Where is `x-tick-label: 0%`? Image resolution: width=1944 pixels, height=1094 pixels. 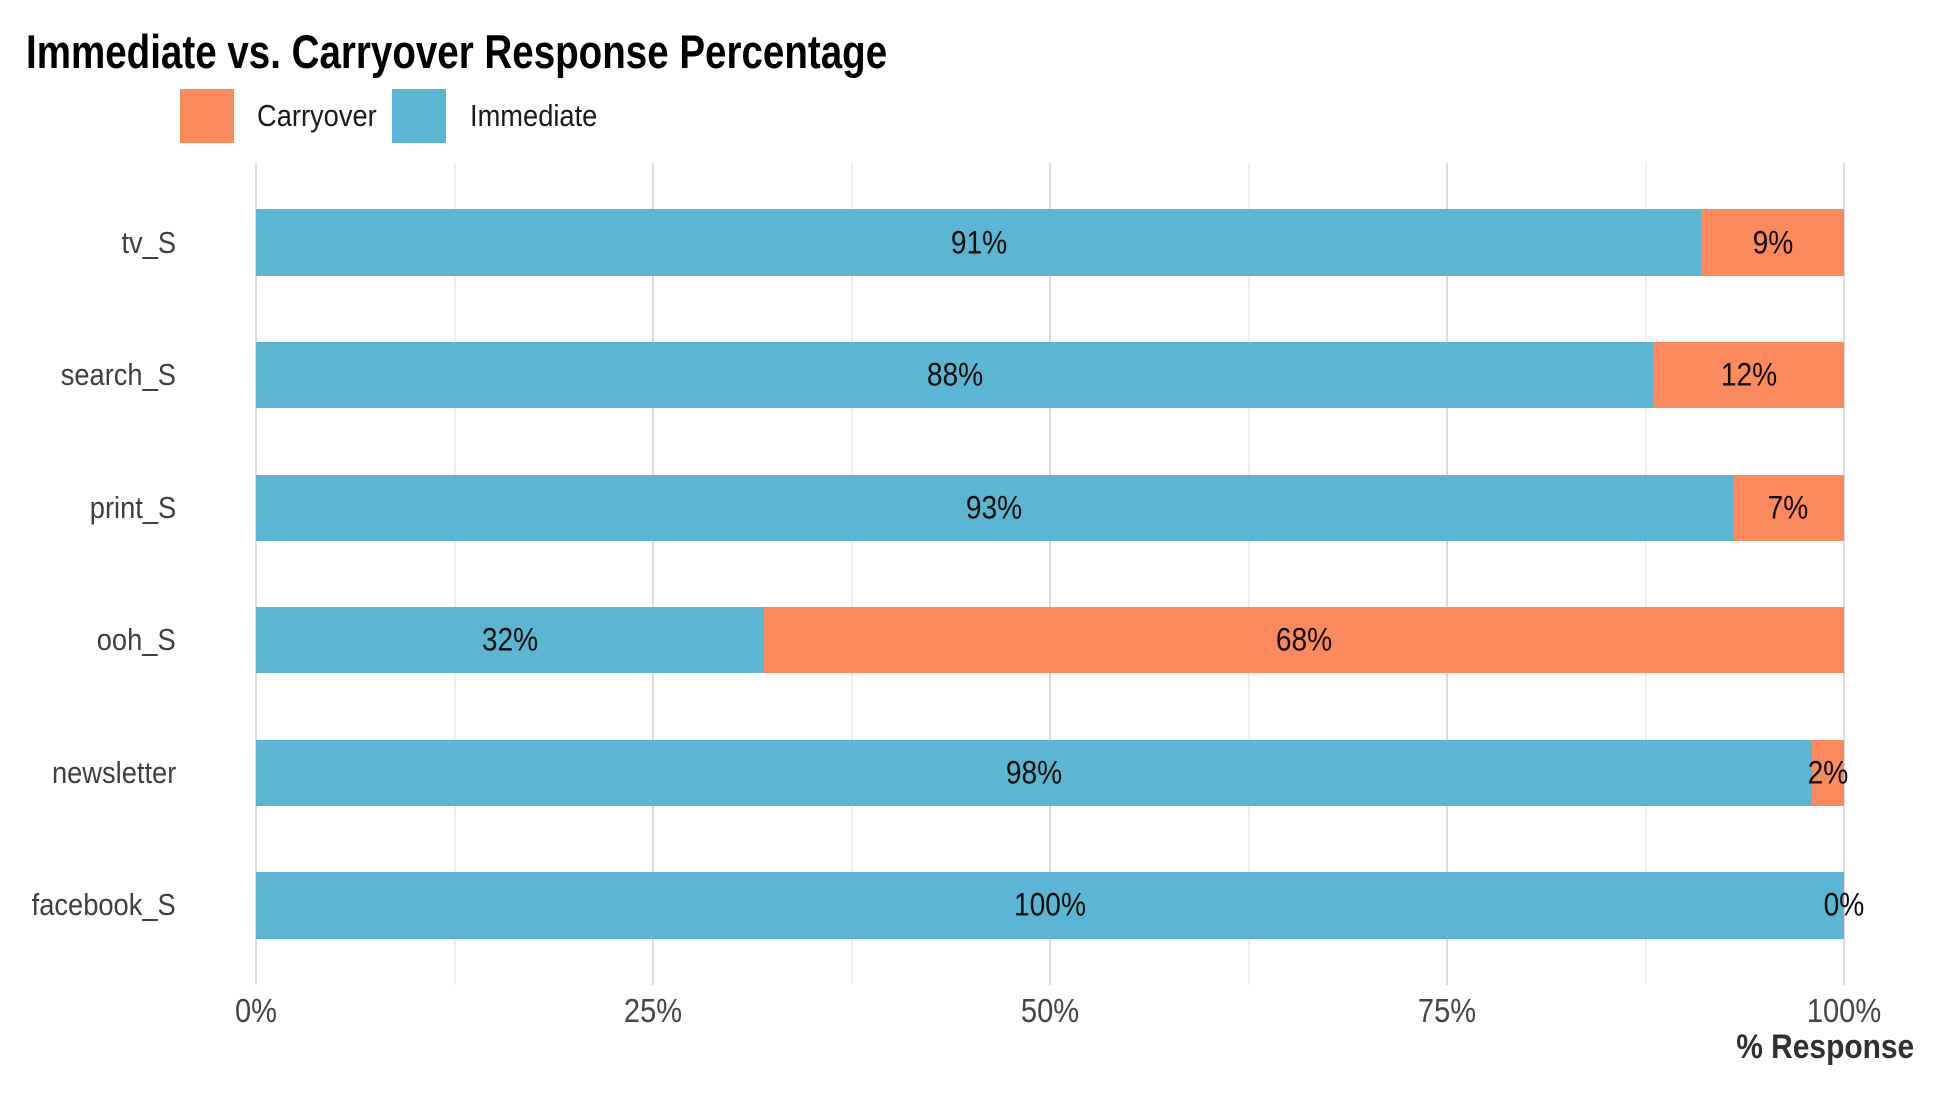 x-tick-label: 0% is located at coordinates (256, 1010).